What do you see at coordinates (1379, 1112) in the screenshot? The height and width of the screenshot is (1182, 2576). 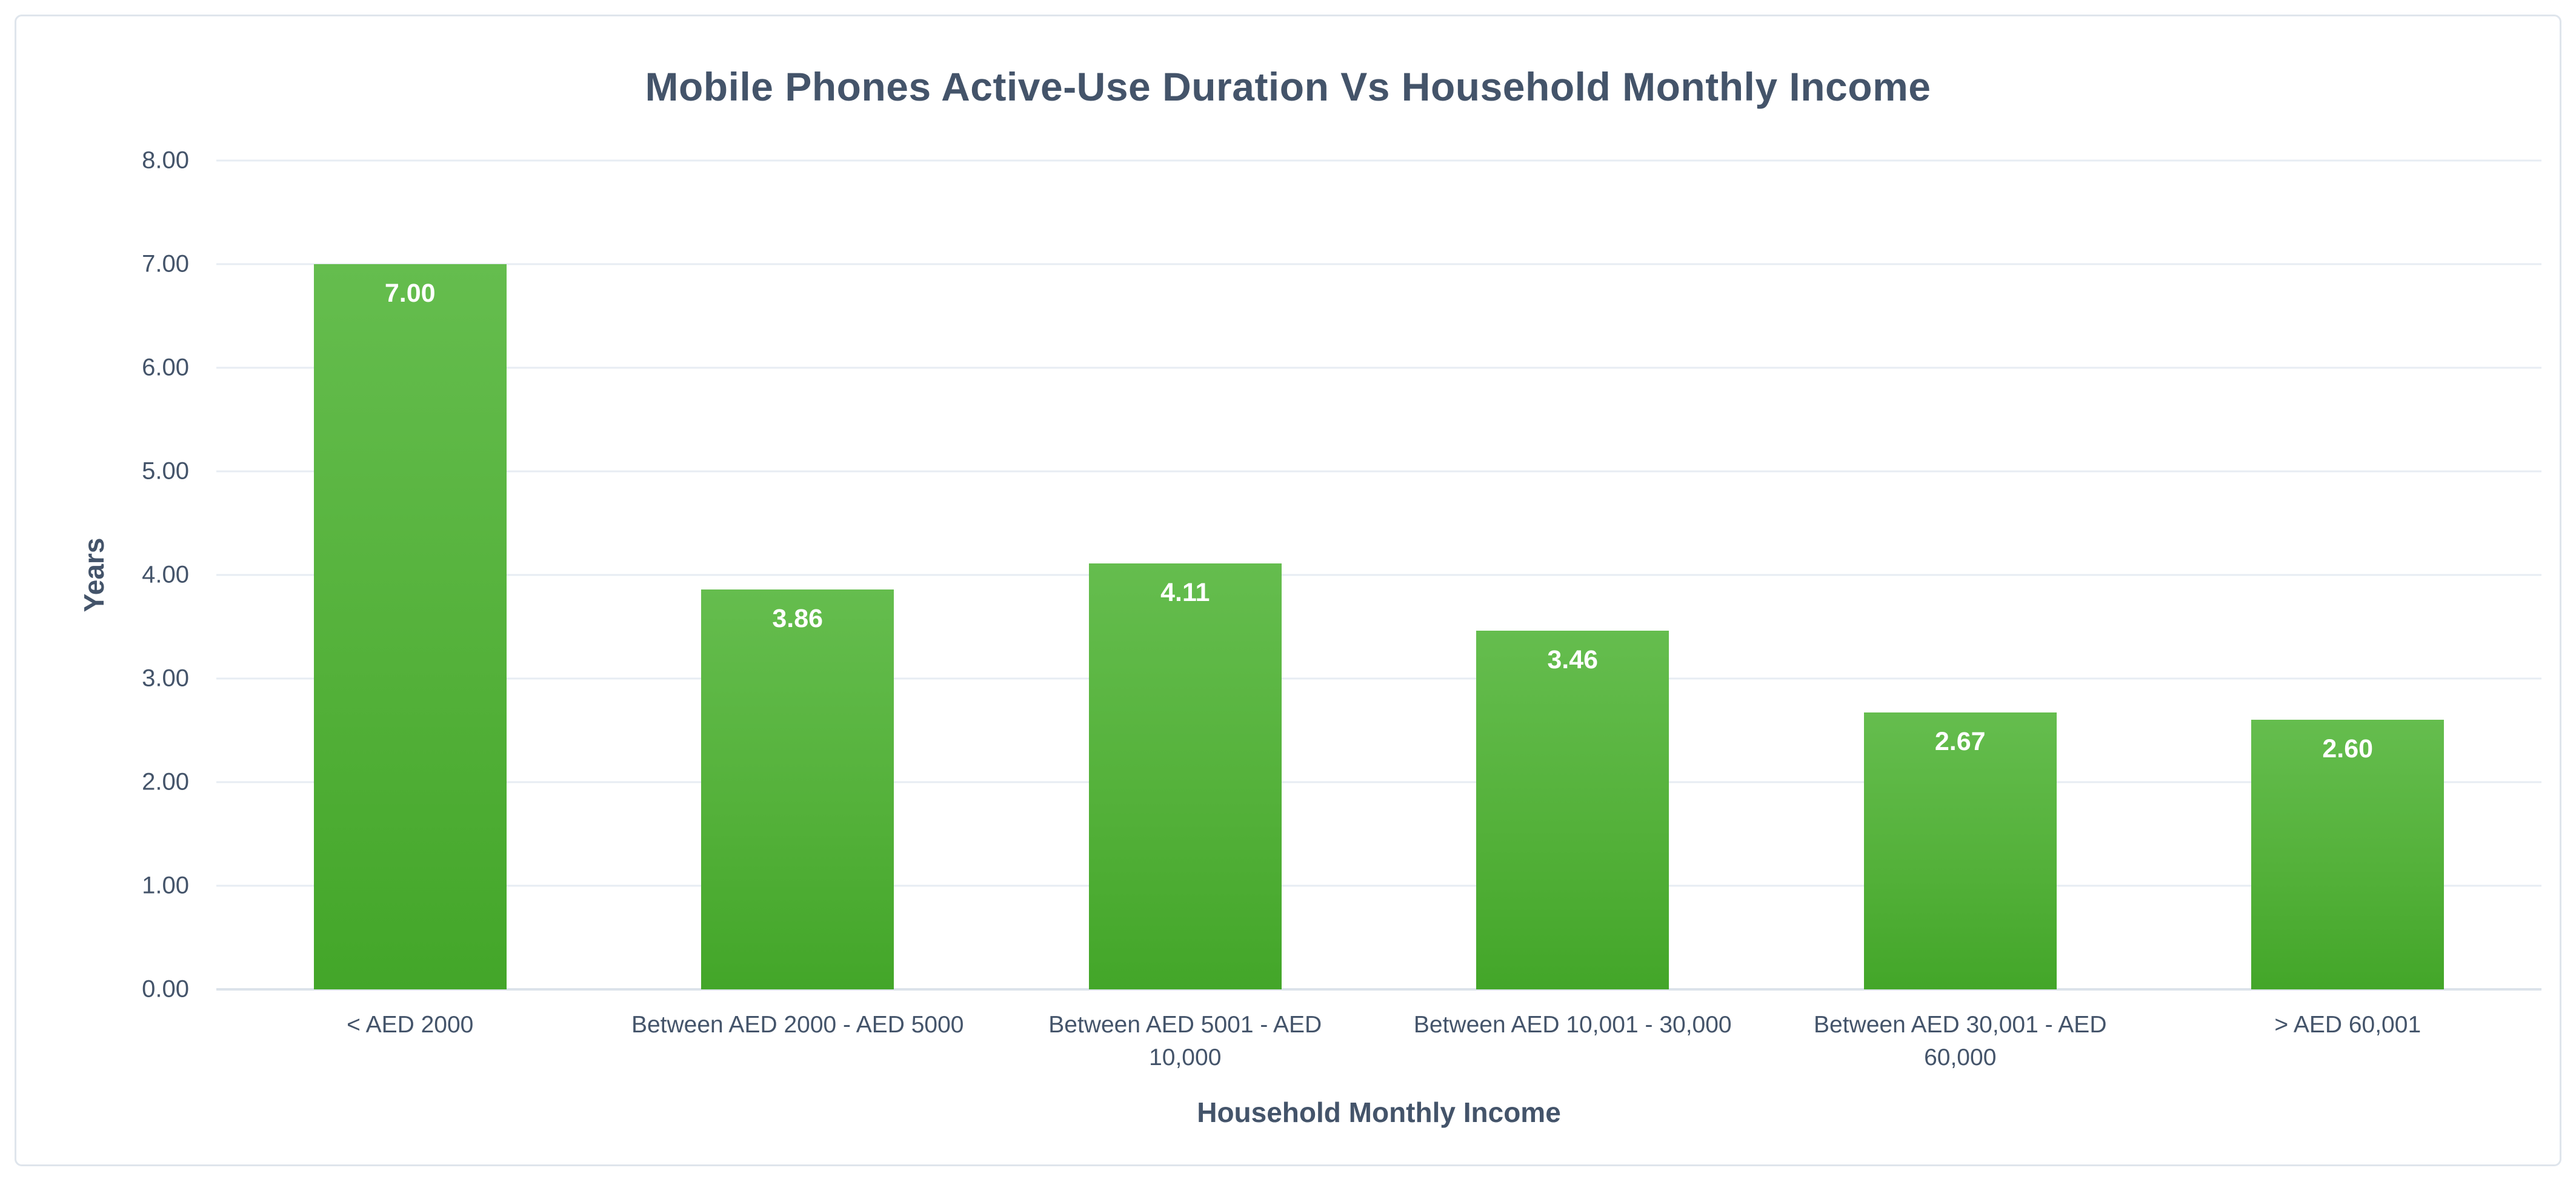 I see `x-axis-title: Household Monthly Income` at bounding box center [1379, 1112].